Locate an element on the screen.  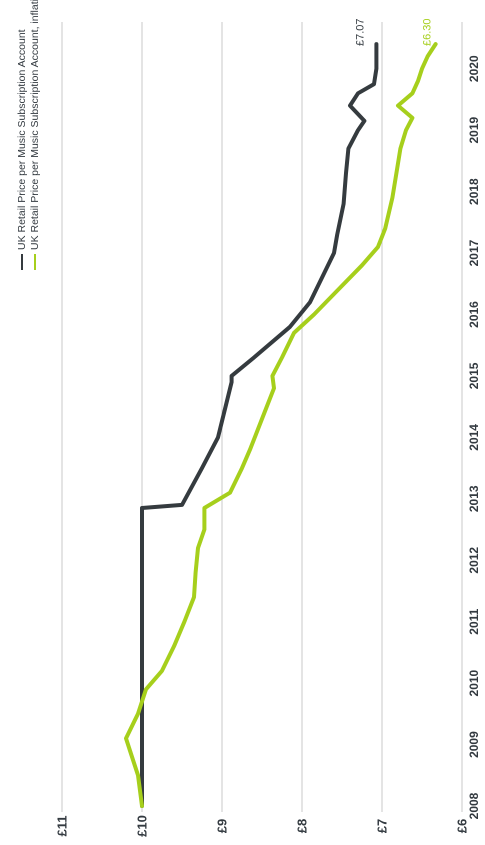
x-tick-label: 2010 is located at coordinates (474, 682).